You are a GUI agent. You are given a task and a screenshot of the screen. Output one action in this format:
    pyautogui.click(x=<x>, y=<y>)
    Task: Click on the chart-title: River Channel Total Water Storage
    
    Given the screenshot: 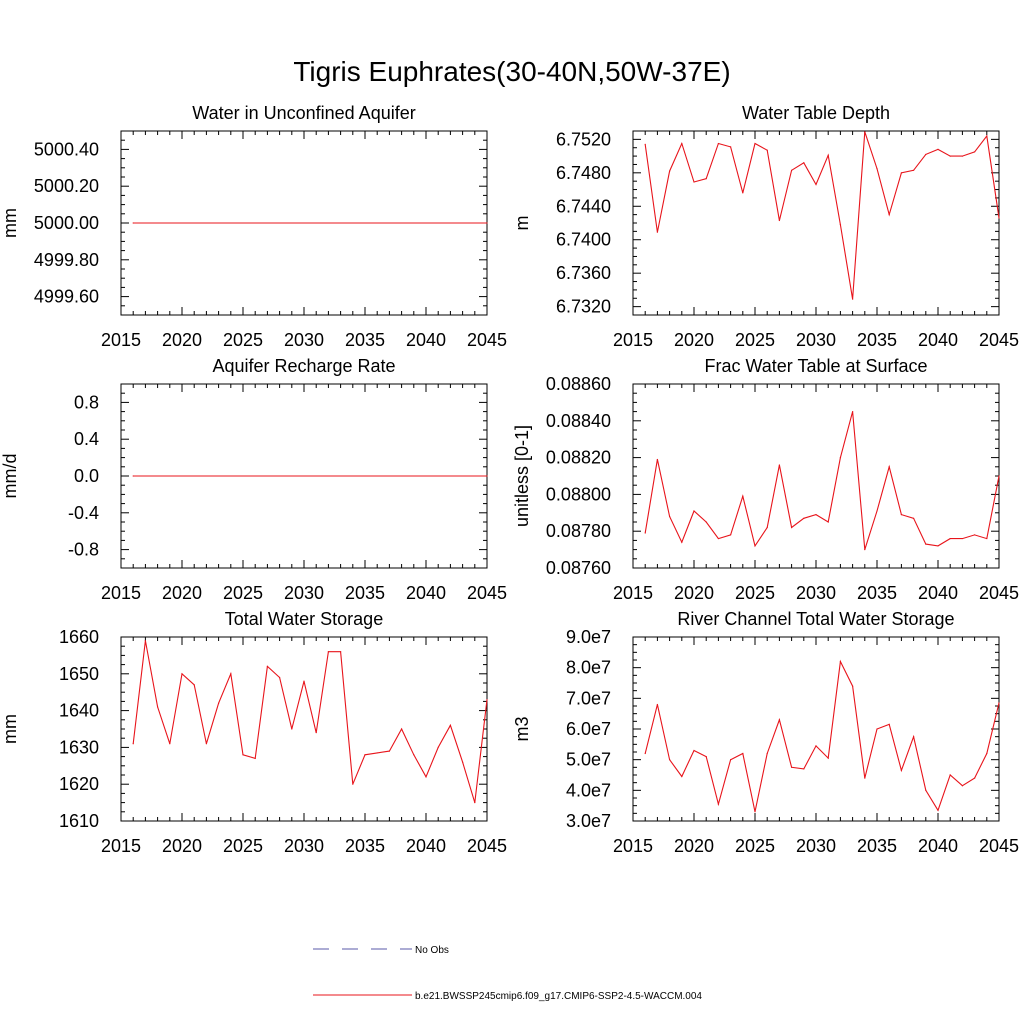 What is the action you would take?
    pyautogui.click(x=815, y=619)
    